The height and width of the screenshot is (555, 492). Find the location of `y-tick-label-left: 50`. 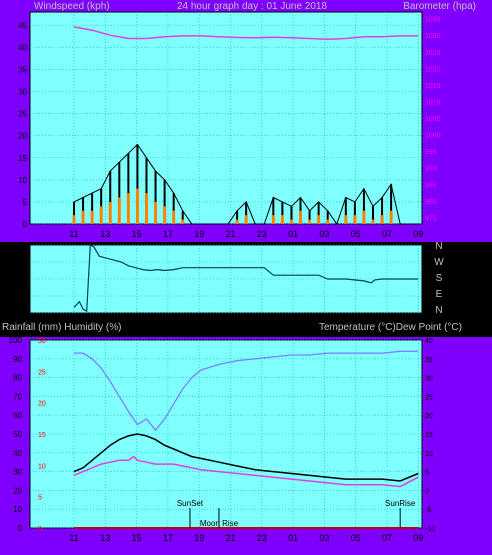

y-tick-label-left: 50 is located at coordinates (17, 434).